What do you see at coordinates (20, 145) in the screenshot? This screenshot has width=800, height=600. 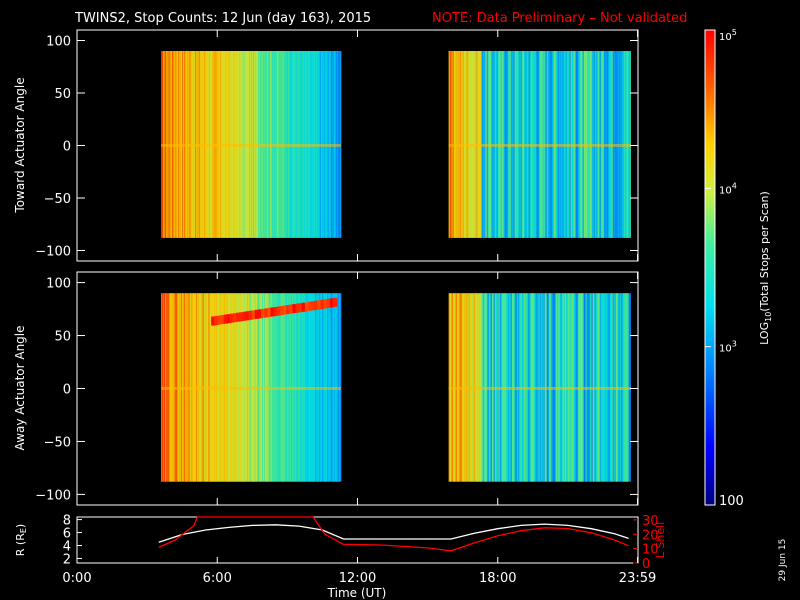 I see `toward-y-axis-label: Toward Actuator Angle` at bounding box center [20, 145].